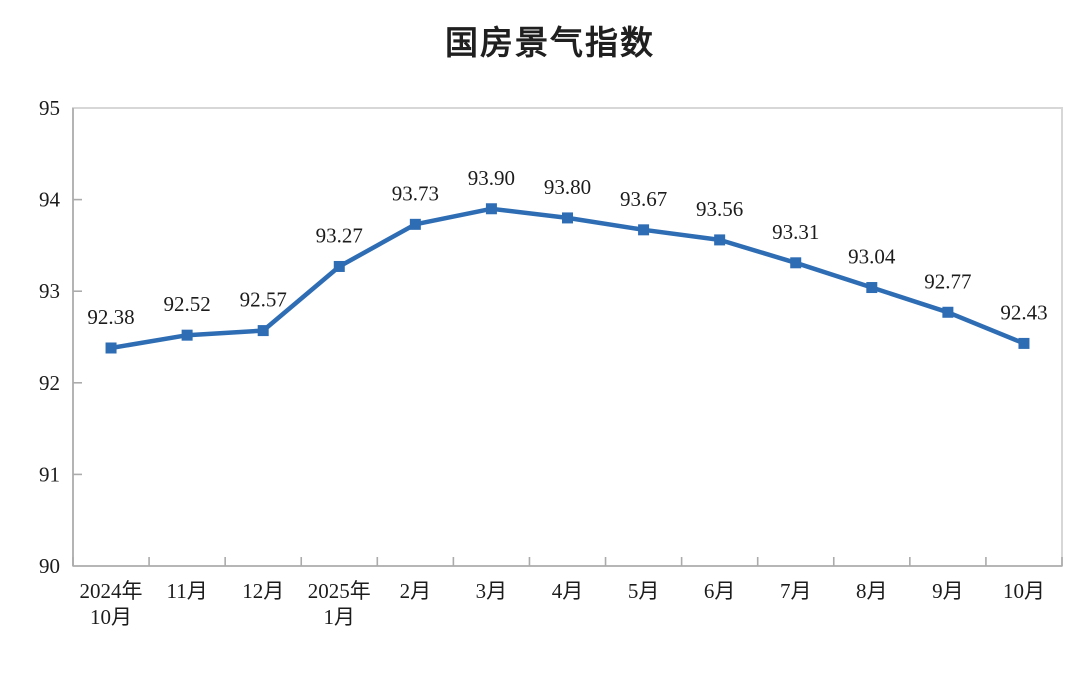 The height and width of the screenshot is (688, 1080). What do you see at coordinates (339, 604) in the screenshot?
I see `x-axis-category-label: 2025年 1月` at bounding box center [339, 604].